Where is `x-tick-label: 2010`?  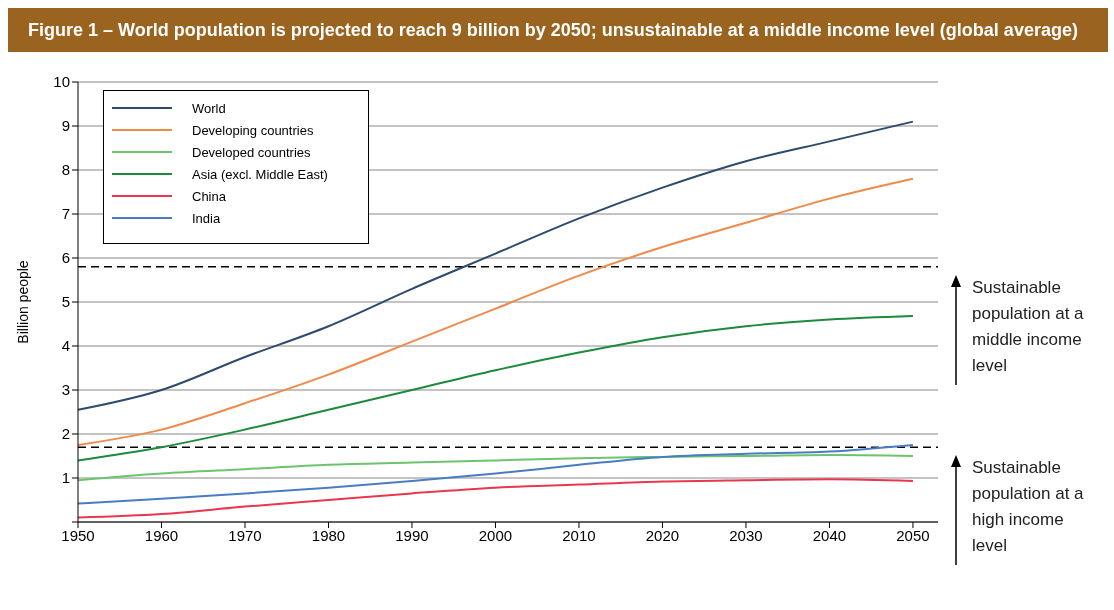 x-tick-label: 2010 is located at coordinates (579, 535).